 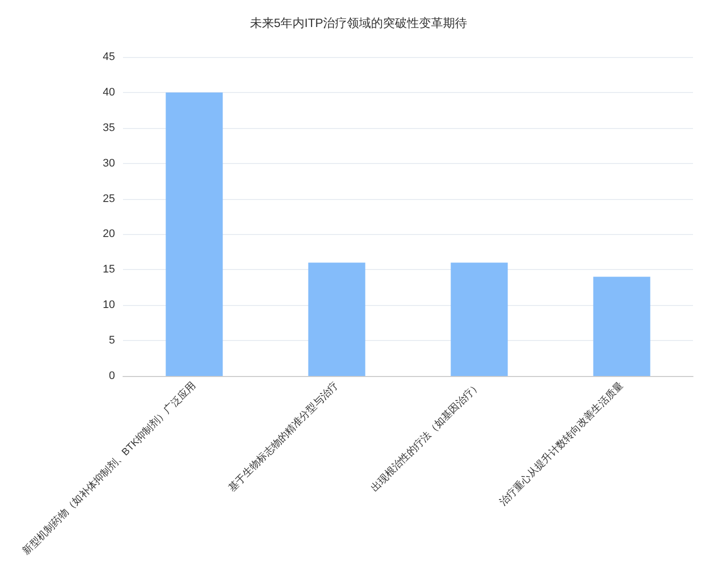 I want to click on y-tick-label: 5, so click(x=111, y=340).